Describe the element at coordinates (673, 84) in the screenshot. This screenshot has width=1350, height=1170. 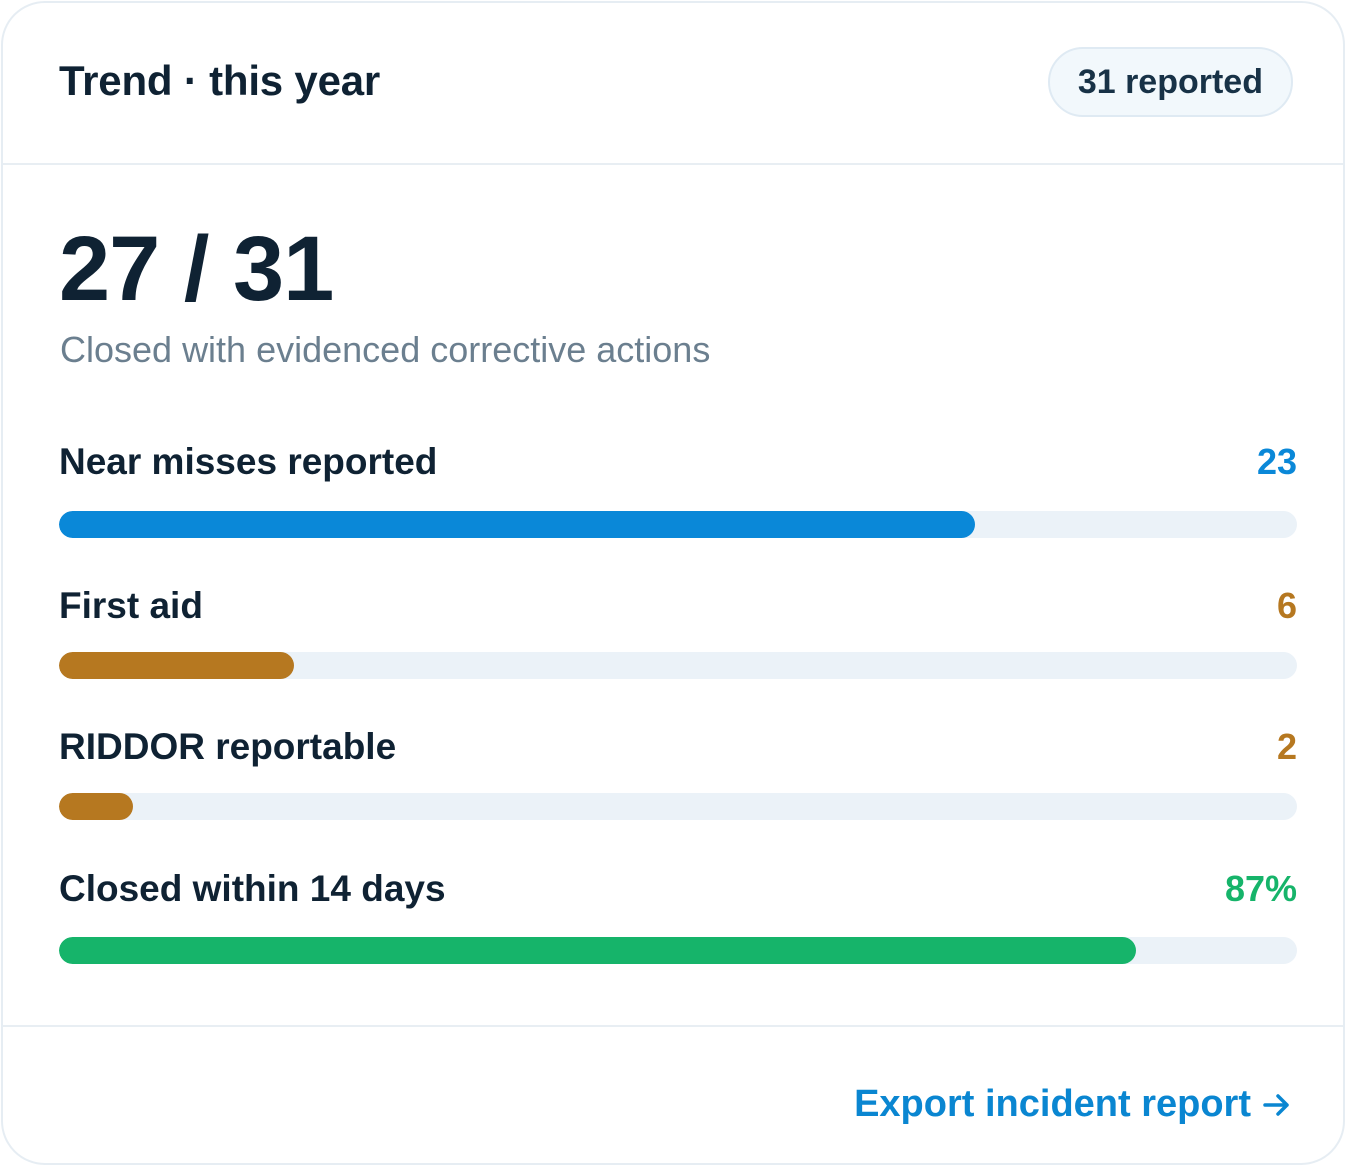
I see `card-header: Trend · this year 31 reported` at that location.